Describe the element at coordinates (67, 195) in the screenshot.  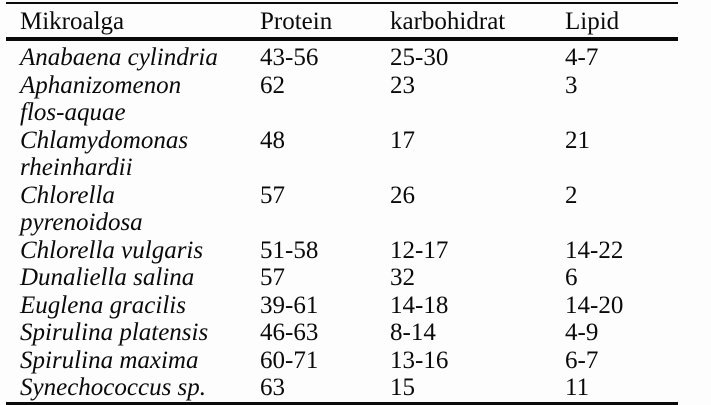
I see `species-name-line: Chlorella` at that location.